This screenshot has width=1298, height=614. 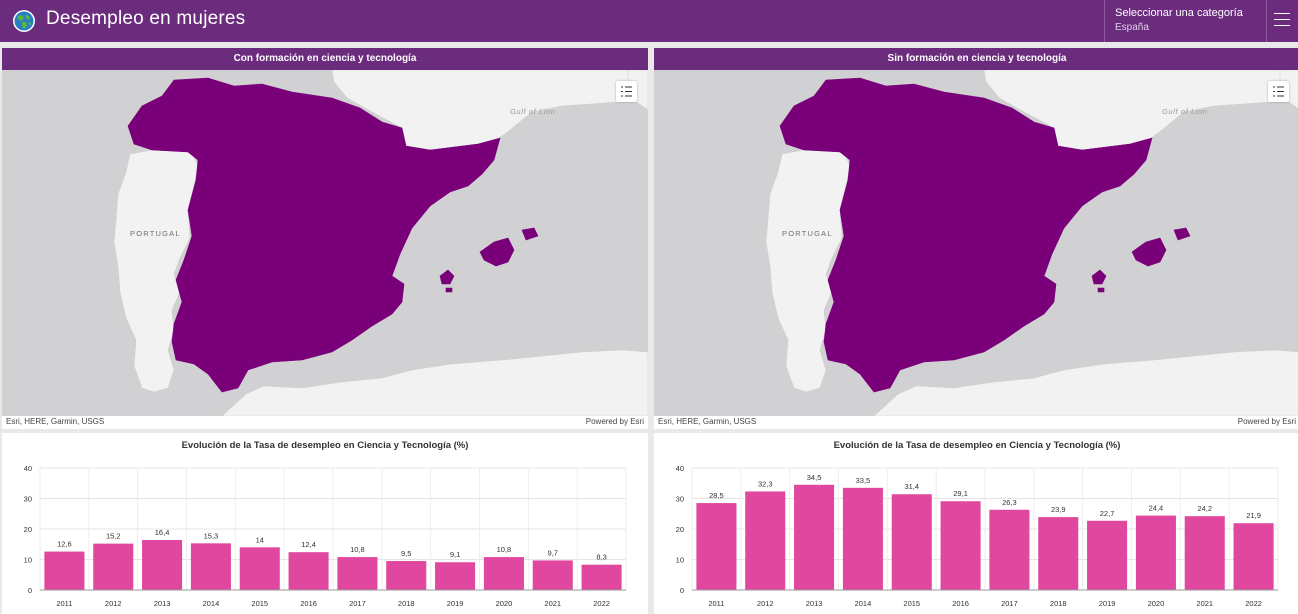 What do you see at coordinates (357, 603) in the screenshot?
I see `x-tick-label: 2017` at bounding box center [357, 603].